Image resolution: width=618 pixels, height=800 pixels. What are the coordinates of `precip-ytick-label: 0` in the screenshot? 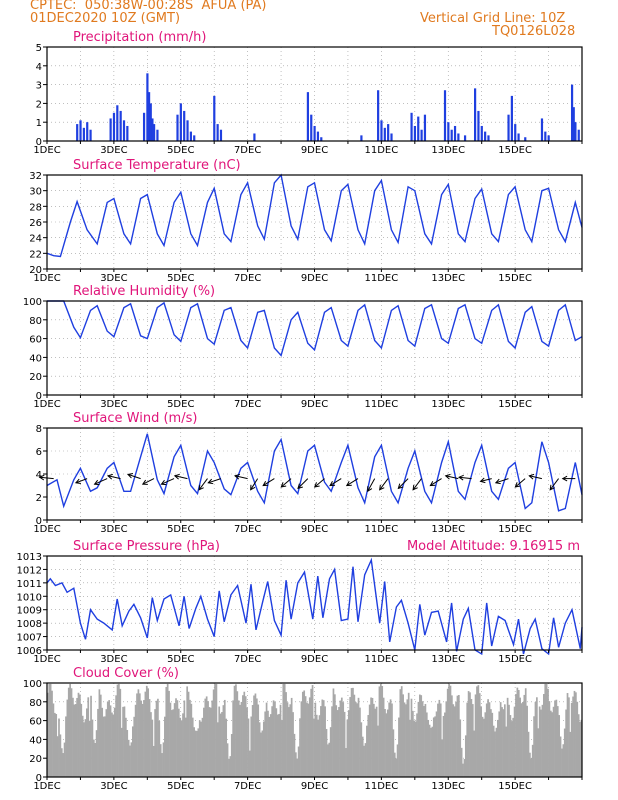 It's located at (39, 142).